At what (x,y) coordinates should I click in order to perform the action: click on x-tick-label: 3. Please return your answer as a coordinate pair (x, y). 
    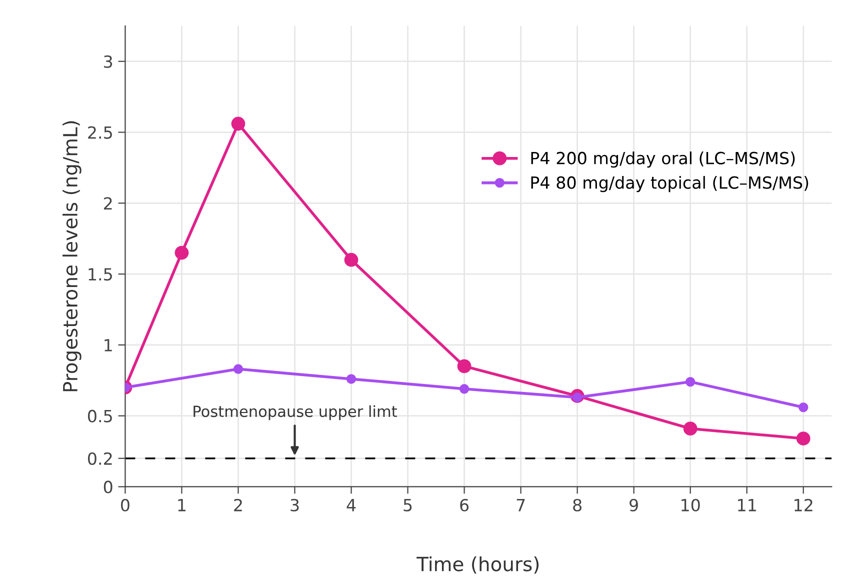
    Looking at the image, I should click on (294, 505).